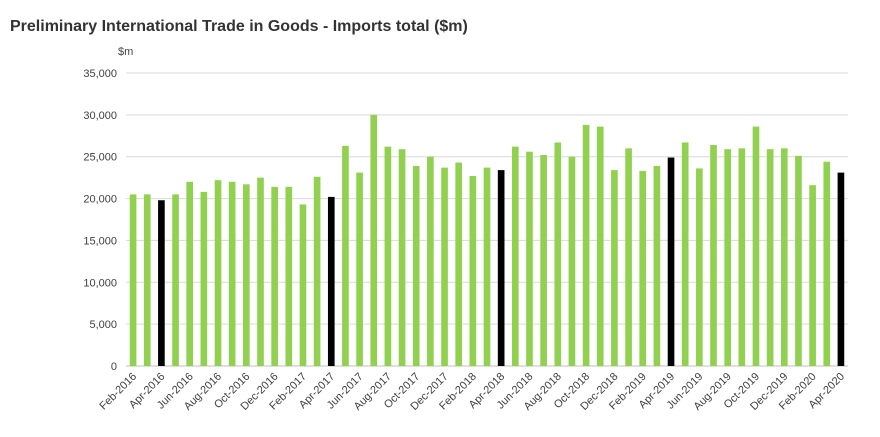 This screenshot has width=880, height=437. What do you see at coordinates (515, 256) in the screenshot?
I see `bar-may-2018` at bounding box center [515, 256].